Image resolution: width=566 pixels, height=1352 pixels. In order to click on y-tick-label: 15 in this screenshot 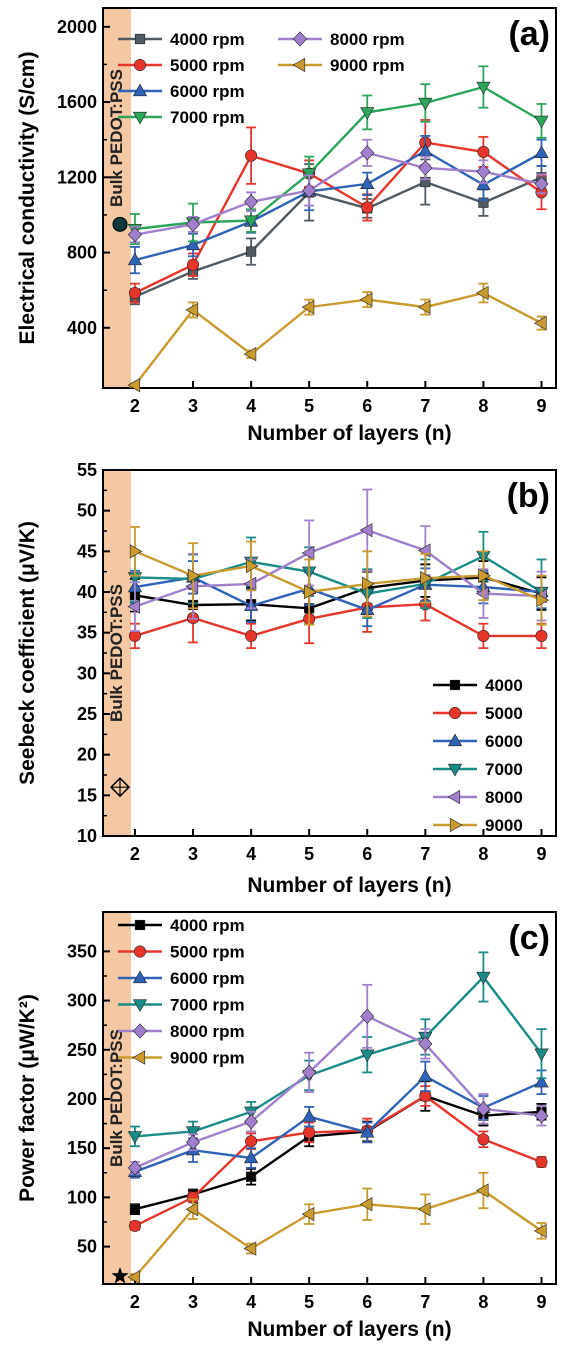, I will do `click(87, 795)`.